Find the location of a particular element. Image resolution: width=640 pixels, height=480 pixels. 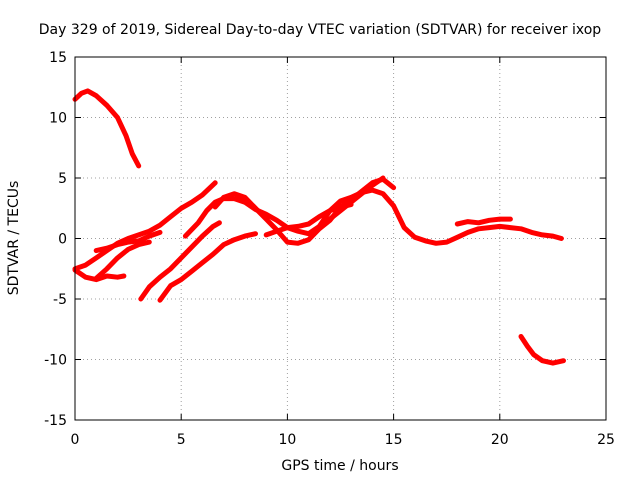

y-tick-label: -5 is located at coordinates (60, 300).